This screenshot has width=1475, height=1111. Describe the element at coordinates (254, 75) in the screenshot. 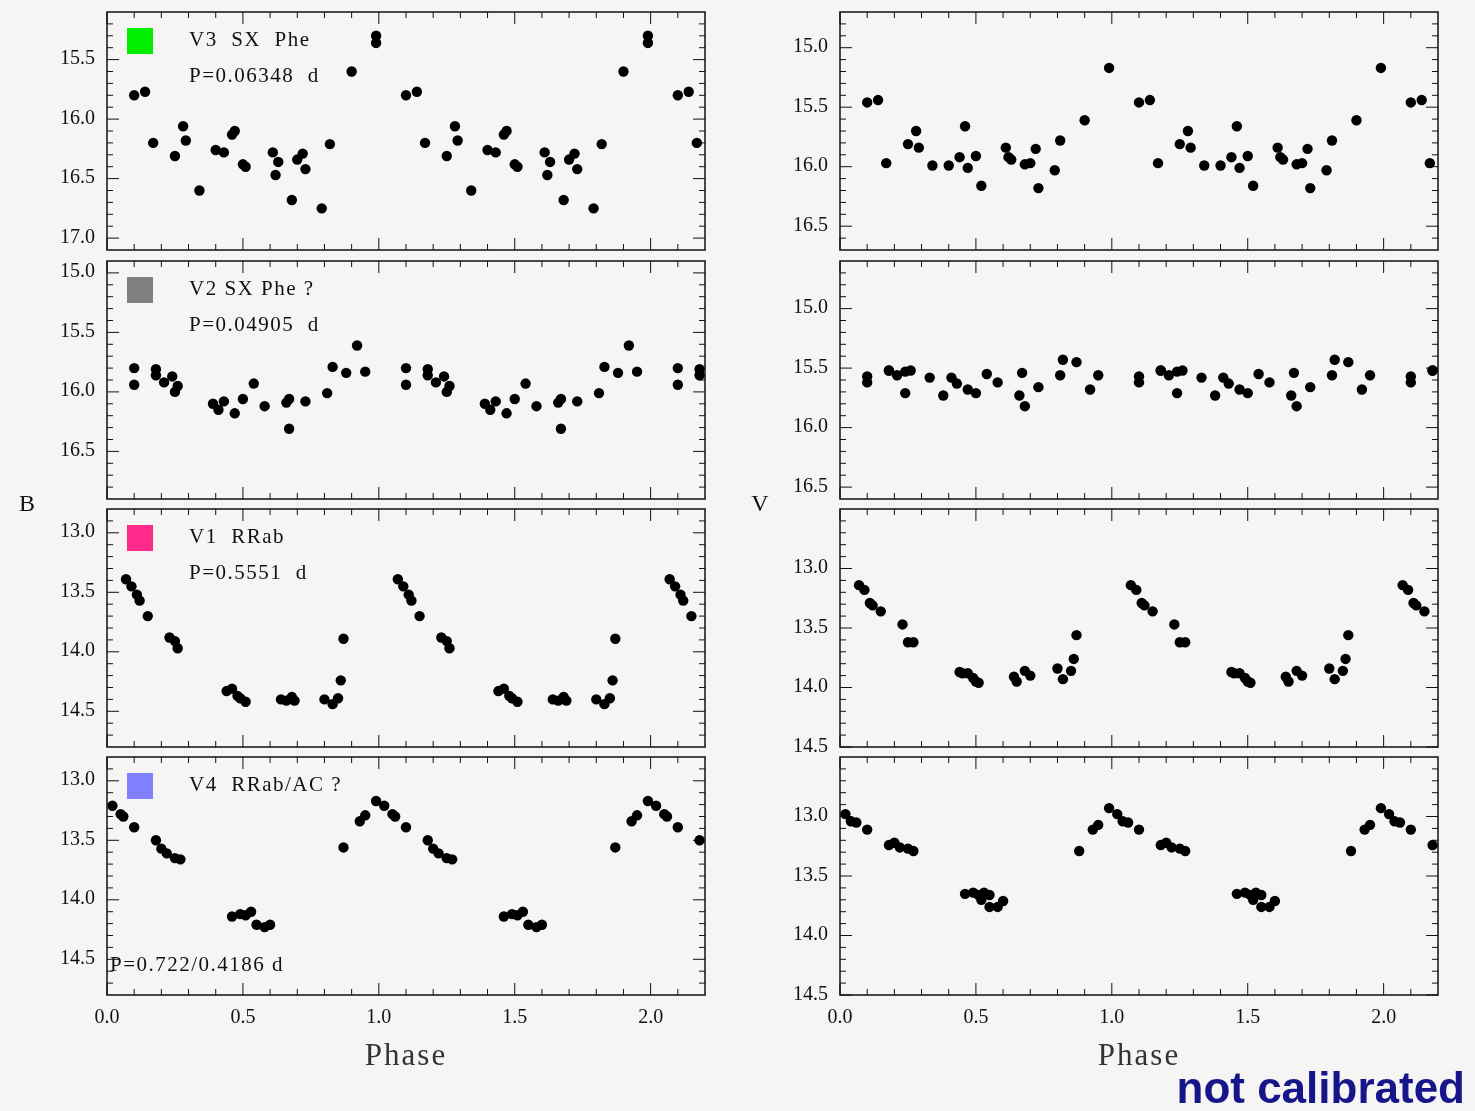

I see `annotation: P=0.06348 d` at that location.